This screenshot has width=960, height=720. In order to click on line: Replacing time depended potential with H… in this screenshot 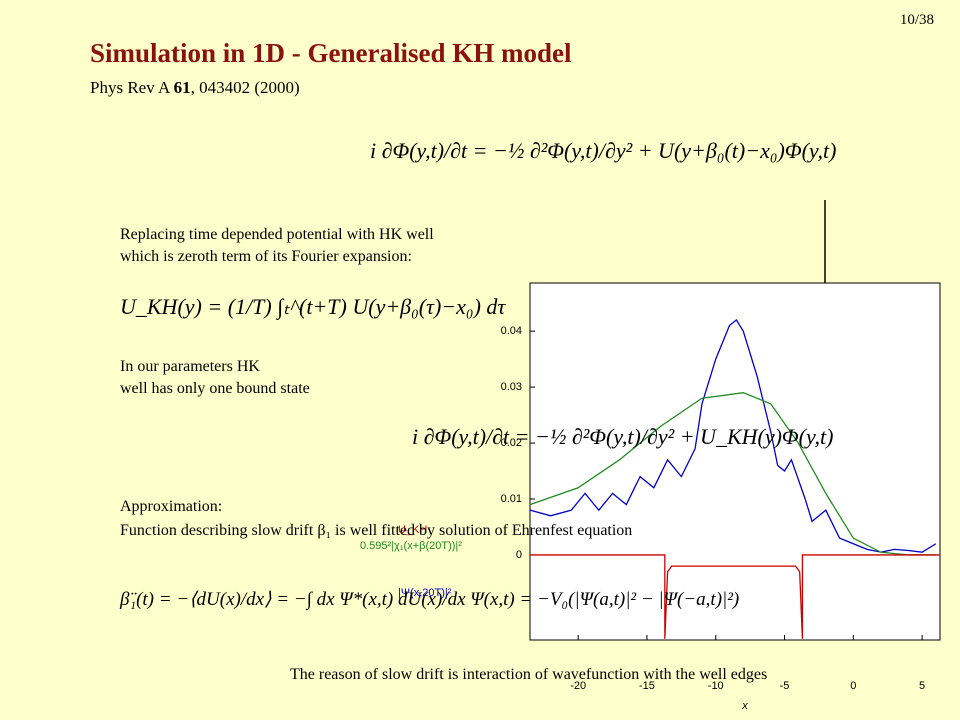, I will do `click(277, 234)`.